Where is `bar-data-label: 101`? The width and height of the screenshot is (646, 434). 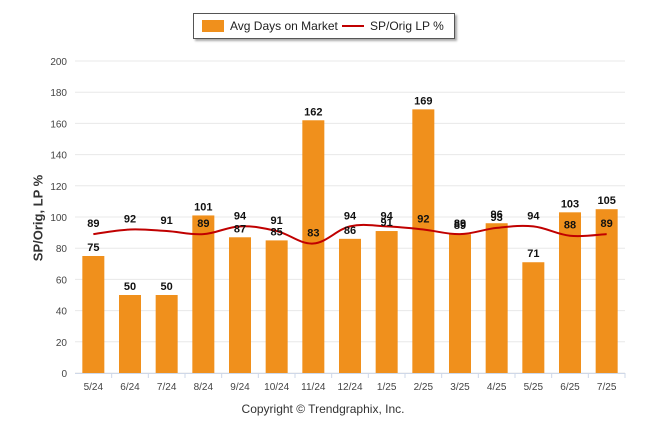
bar-data-label: 101 is located at coordinates (203, 207).